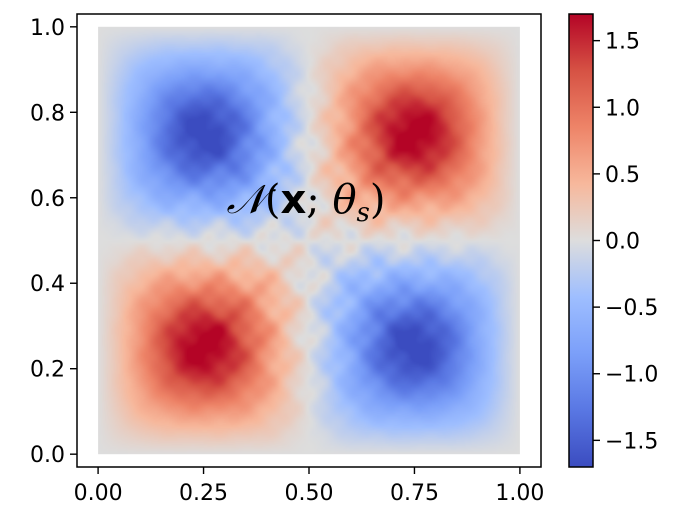 The height and width of the screenshot is (525, 692). What do you see at coordinates (47, 284) in the screenshot?
I see `y-tick-label: 0.4` at bounding box center [47, 284].